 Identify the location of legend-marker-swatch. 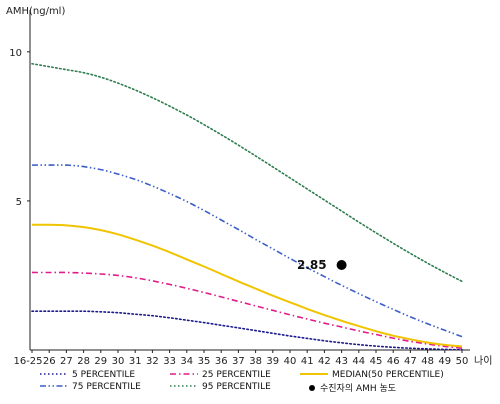
(312, 388).